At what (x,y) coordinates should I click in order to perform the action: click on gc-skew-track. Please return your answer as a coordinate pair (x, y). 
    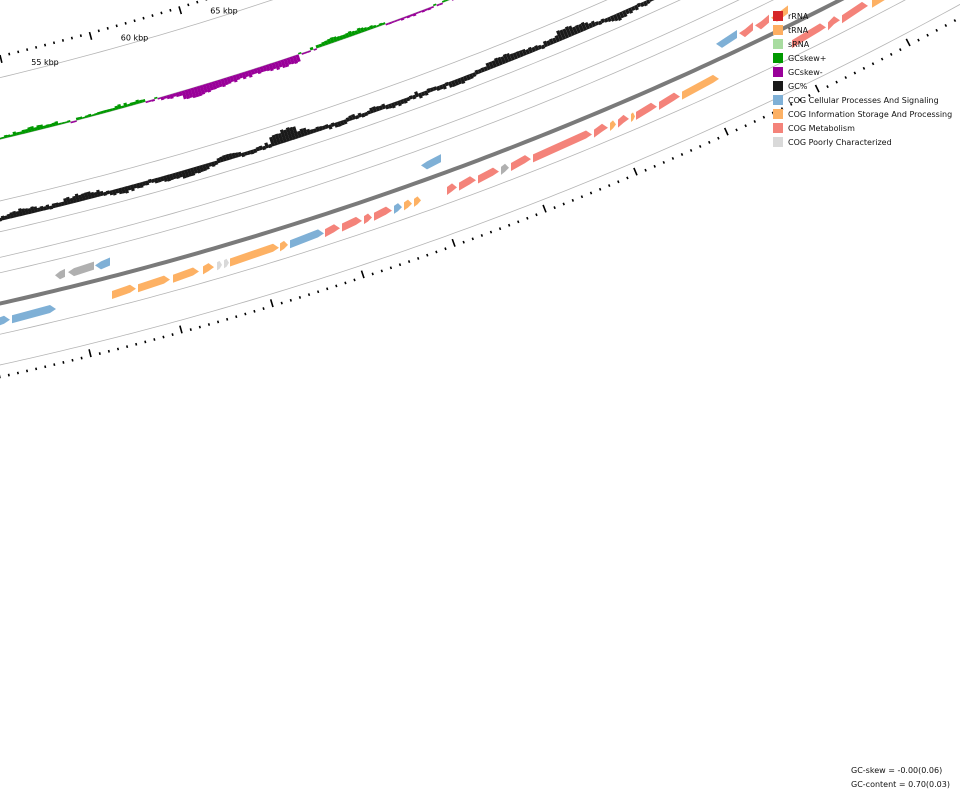
    Looking at the image, I should click on (227, 70).